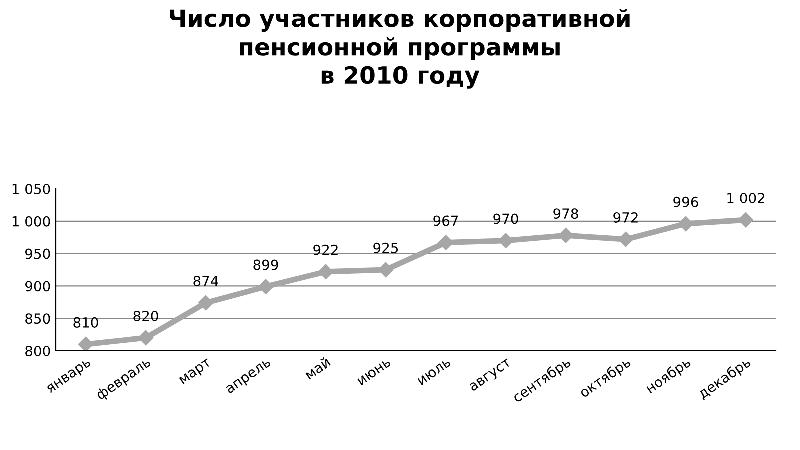 Image resolution: width=800 pixels, height=450 pixels. What do you see at coordinates (746, 198) in the screenshot?
I see `text: 1 002` at bounding box center [746, 198].